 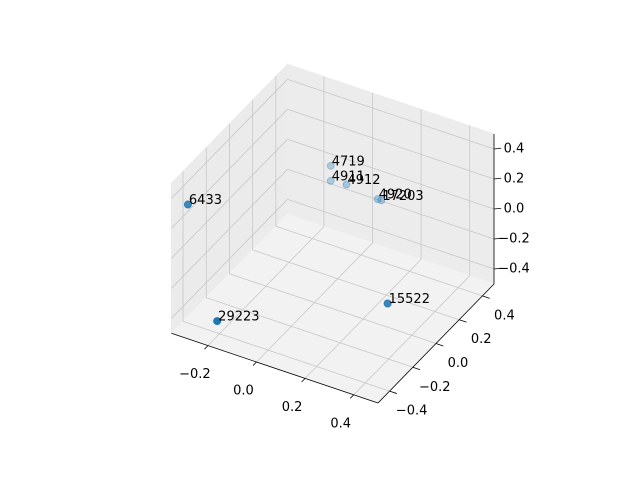 What do you see at coordinates (195, 374) in the screenshot?
I see `x-tick-label: −0.2` at bounding box center [195, 374].